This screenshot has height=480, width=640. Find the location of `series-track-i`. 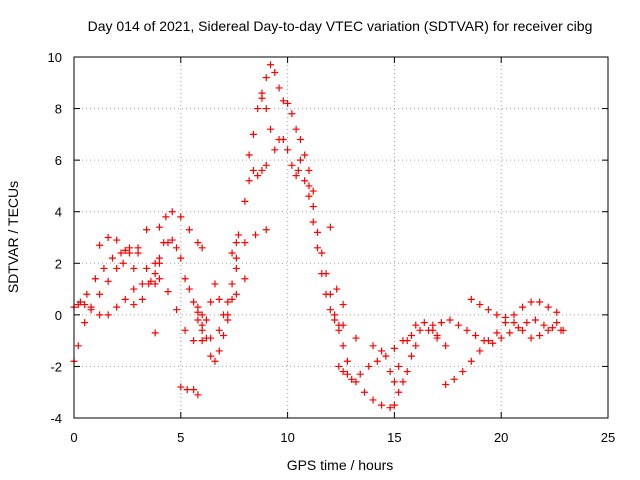

series-track-i is located at coordinates (234, 280).